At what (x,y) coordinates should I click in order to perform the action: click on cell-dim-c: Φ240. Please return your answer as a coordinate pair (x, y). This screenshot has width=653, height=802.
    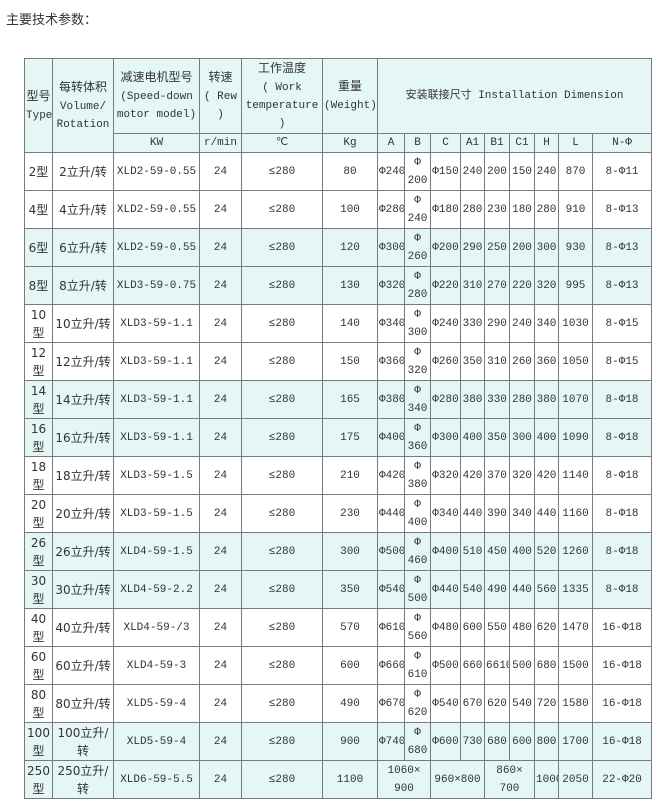
    Looking at the image, I should click on (445, 323).